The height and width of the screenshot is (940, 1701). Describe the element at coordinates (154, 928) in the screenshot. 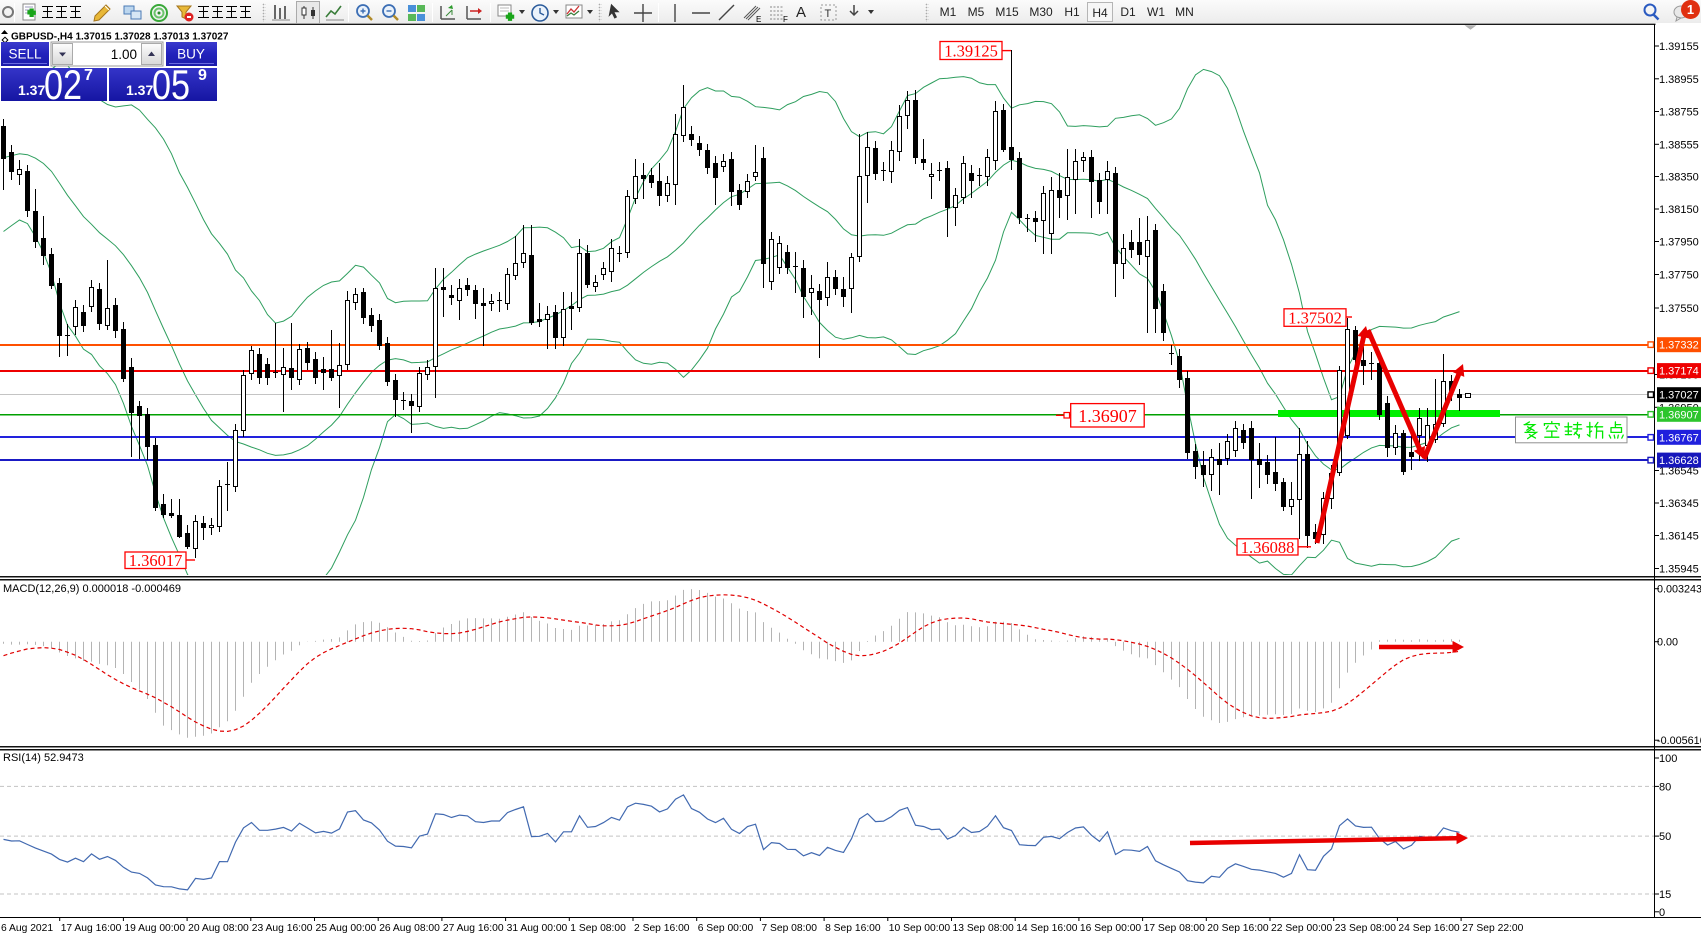

I see `svg-text: 19 Aug 00:00` at that location.